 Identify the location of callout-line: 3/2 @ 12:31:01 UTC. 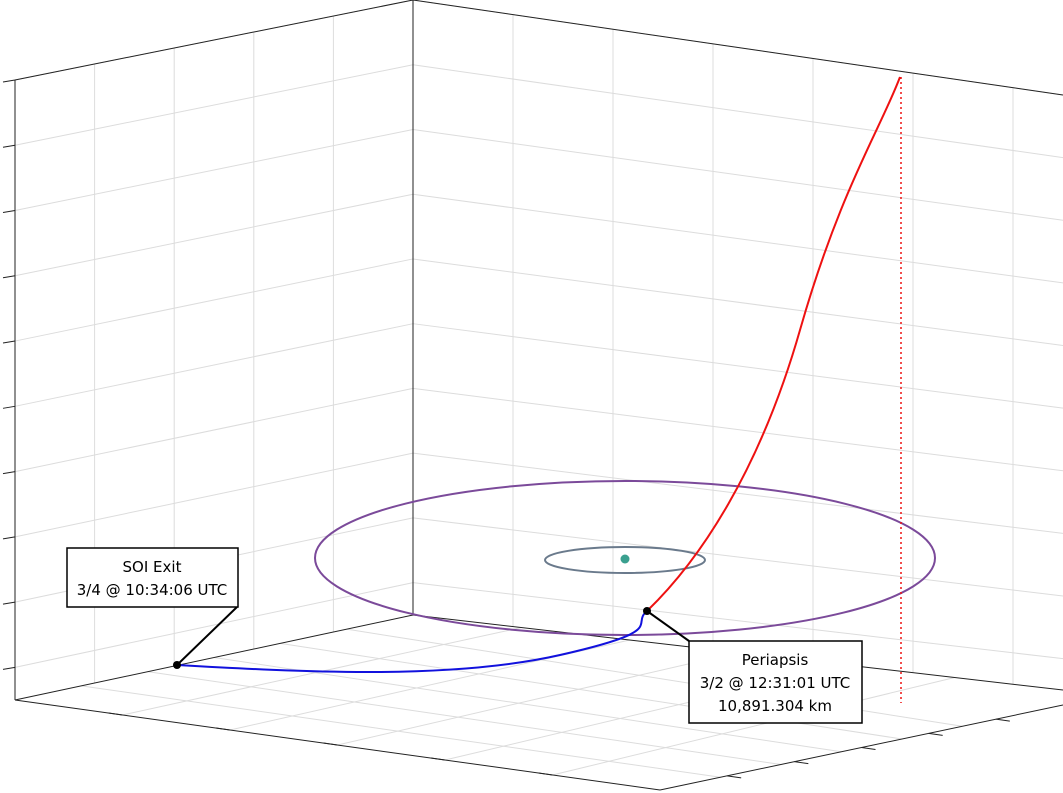
(775, 683).